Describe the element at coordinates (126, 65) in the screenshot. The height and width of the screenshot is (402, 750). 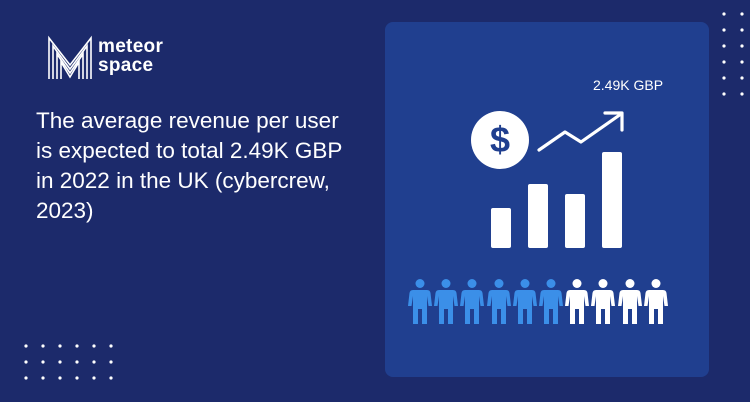
I see `logo-line-2: space` at that location.